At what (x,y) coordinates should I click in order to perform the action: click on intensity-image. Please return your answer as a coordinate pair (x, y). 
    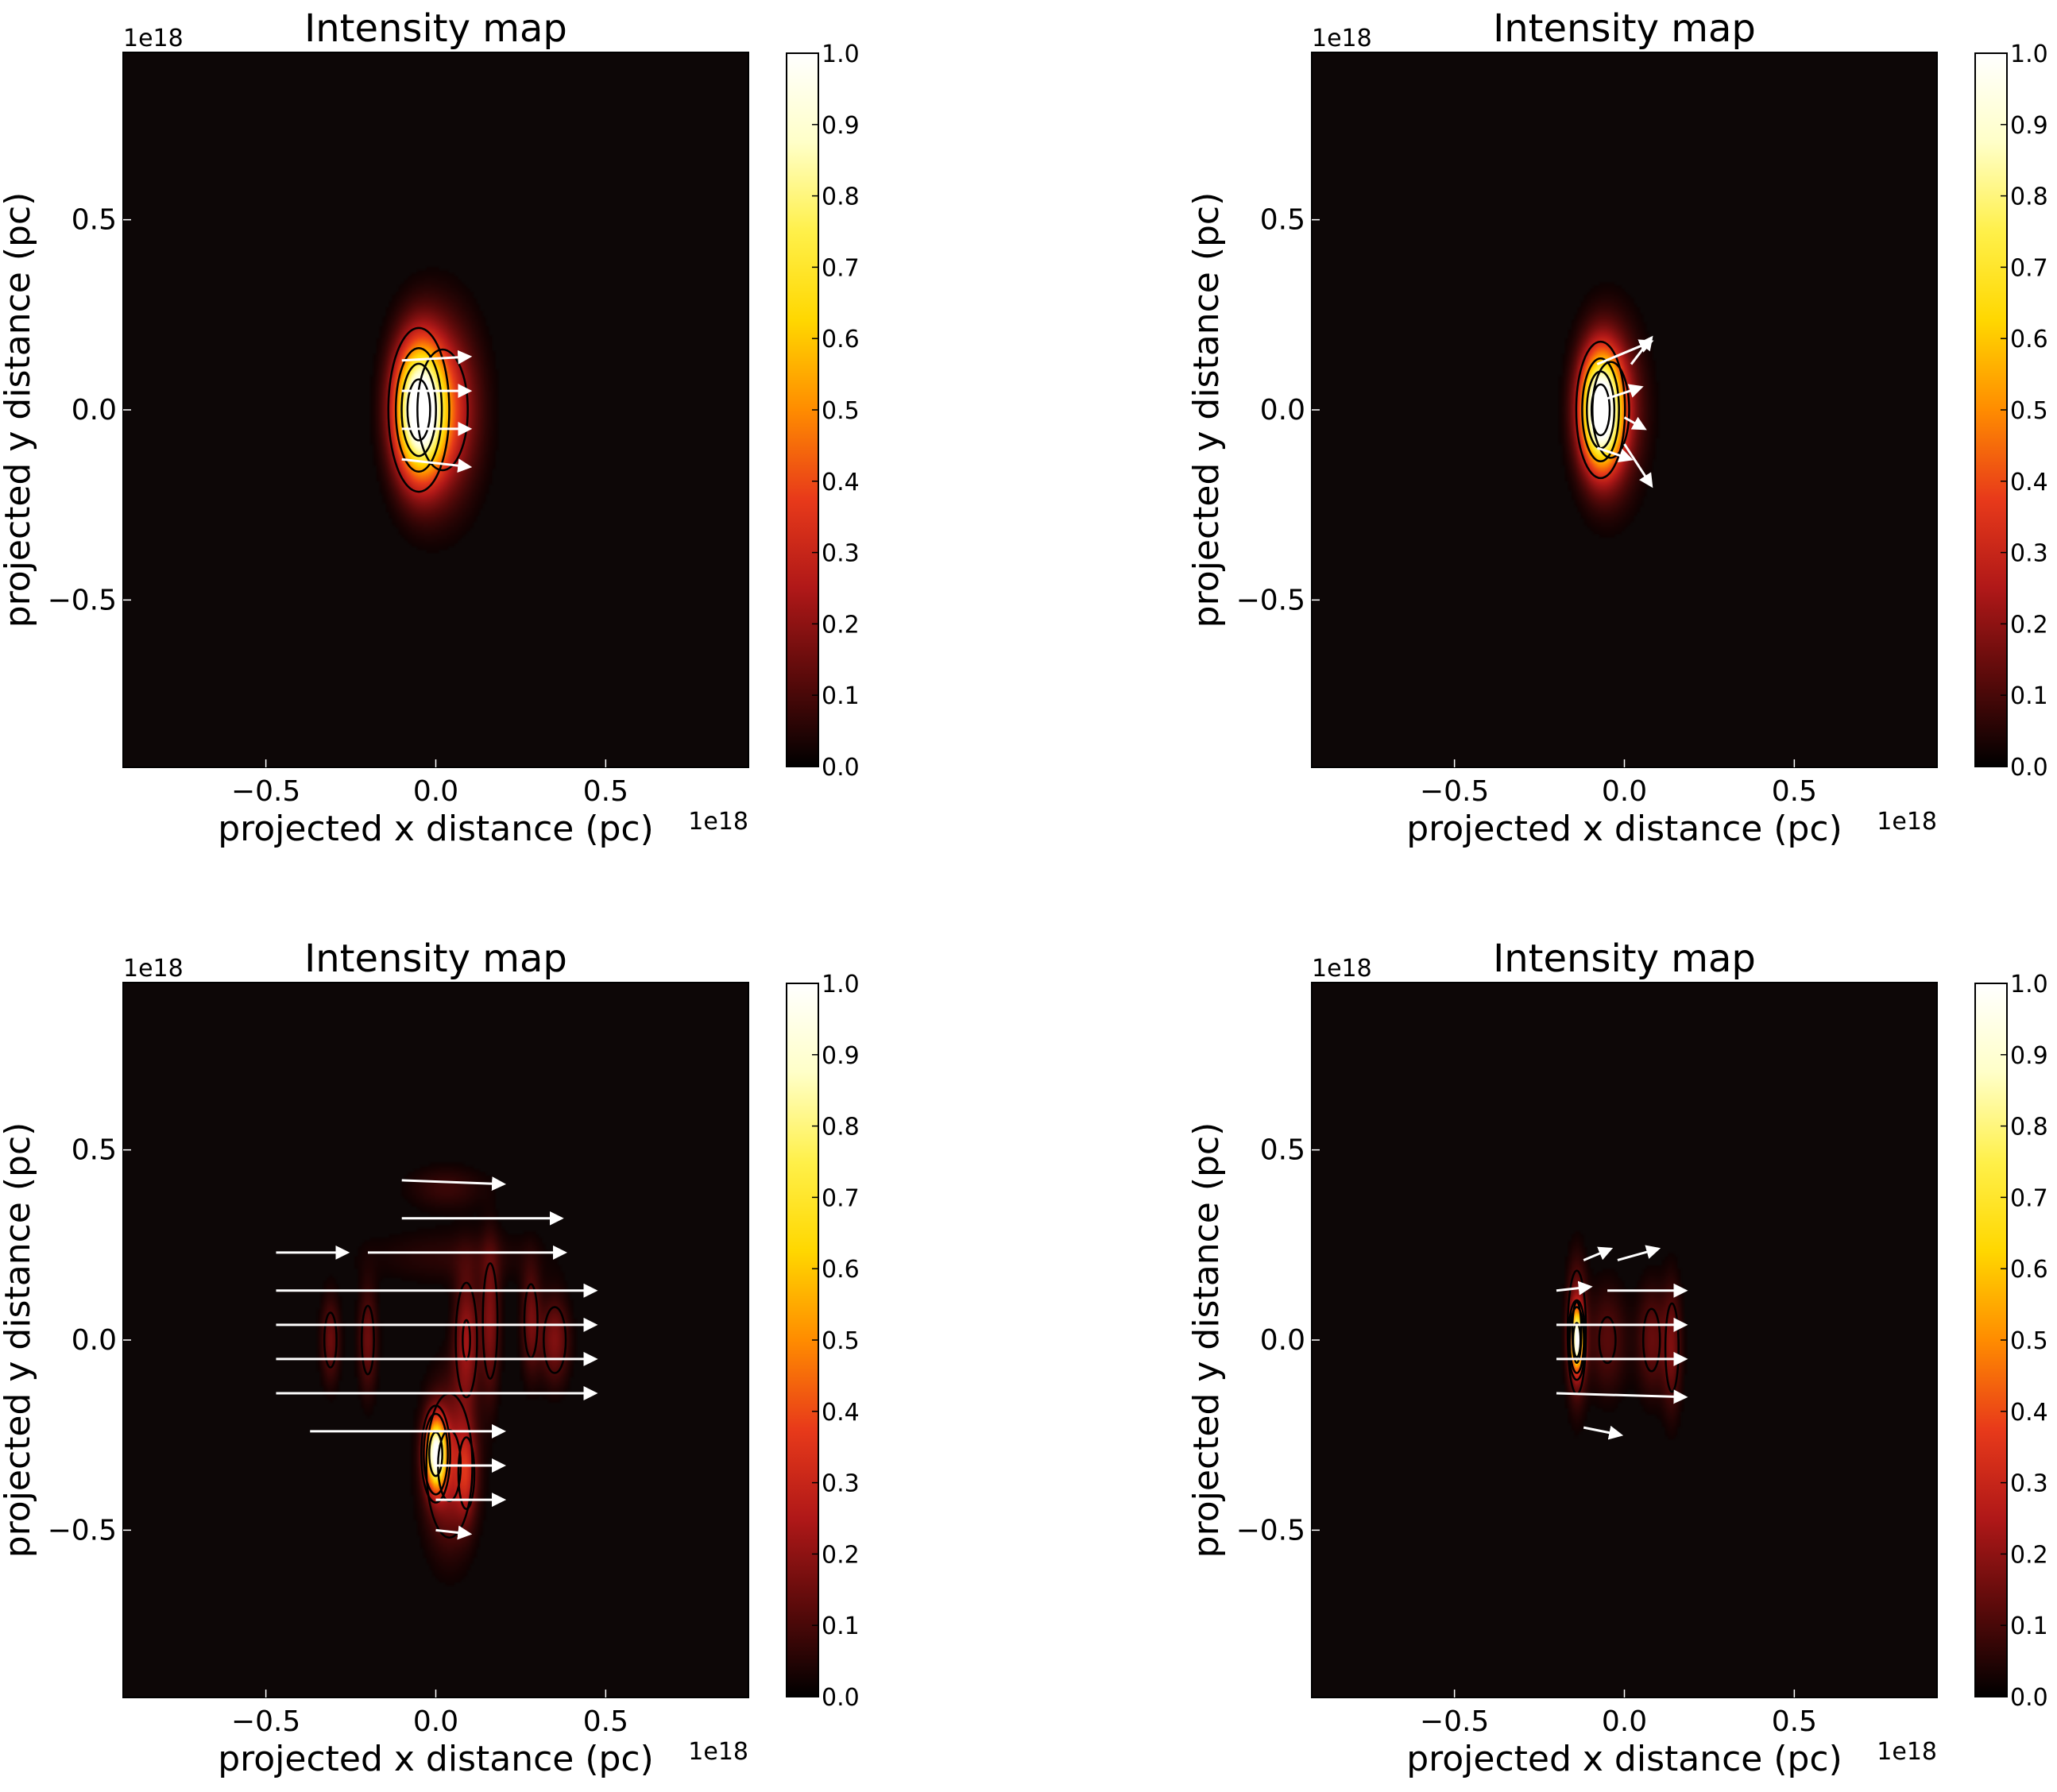
    Looking at the image, I should click on (1625, 1340).